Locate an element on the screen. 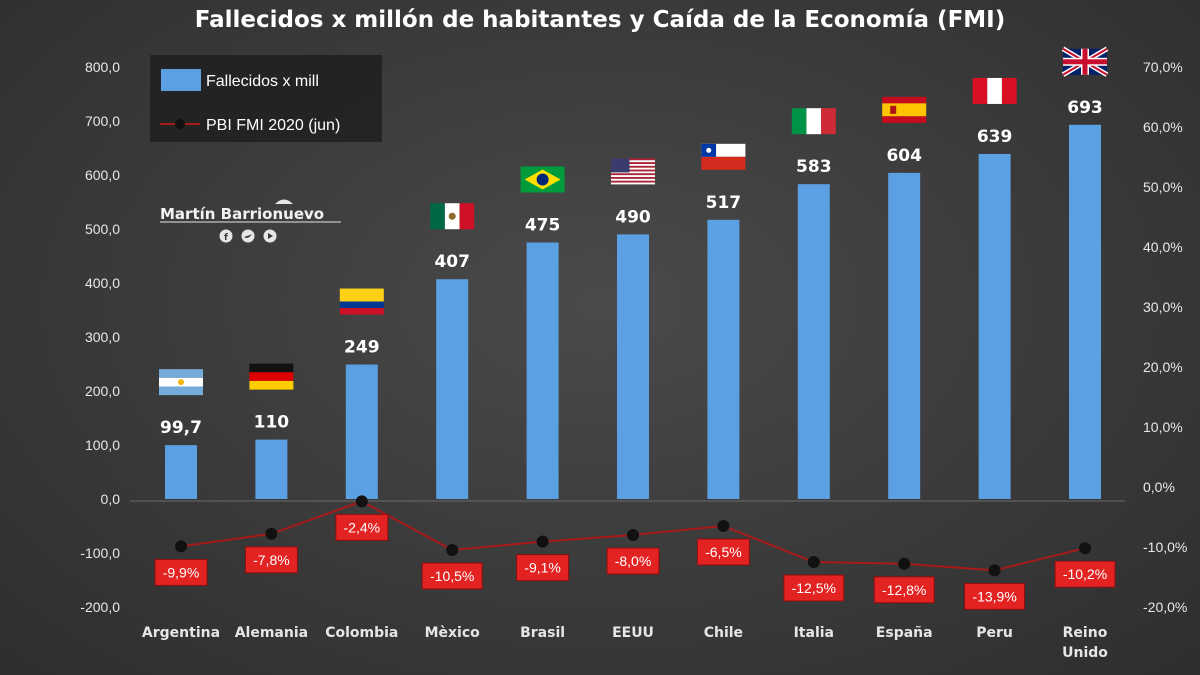 This screenshot has width=1200, height=675. pbi-value-label: -12,5% is located at coordinates (814, 588).